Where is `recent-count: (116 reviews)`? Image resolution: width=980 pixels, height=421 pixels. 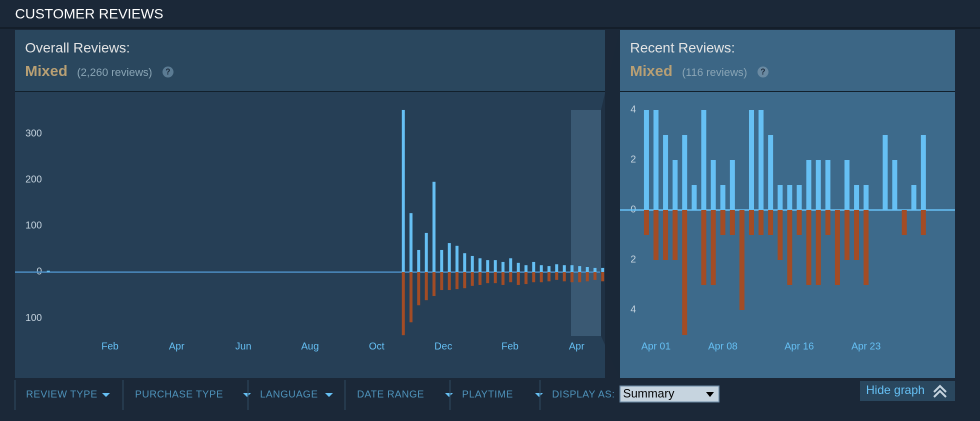 recent-count: (116 reviews) is located at coordinates (714, 73).